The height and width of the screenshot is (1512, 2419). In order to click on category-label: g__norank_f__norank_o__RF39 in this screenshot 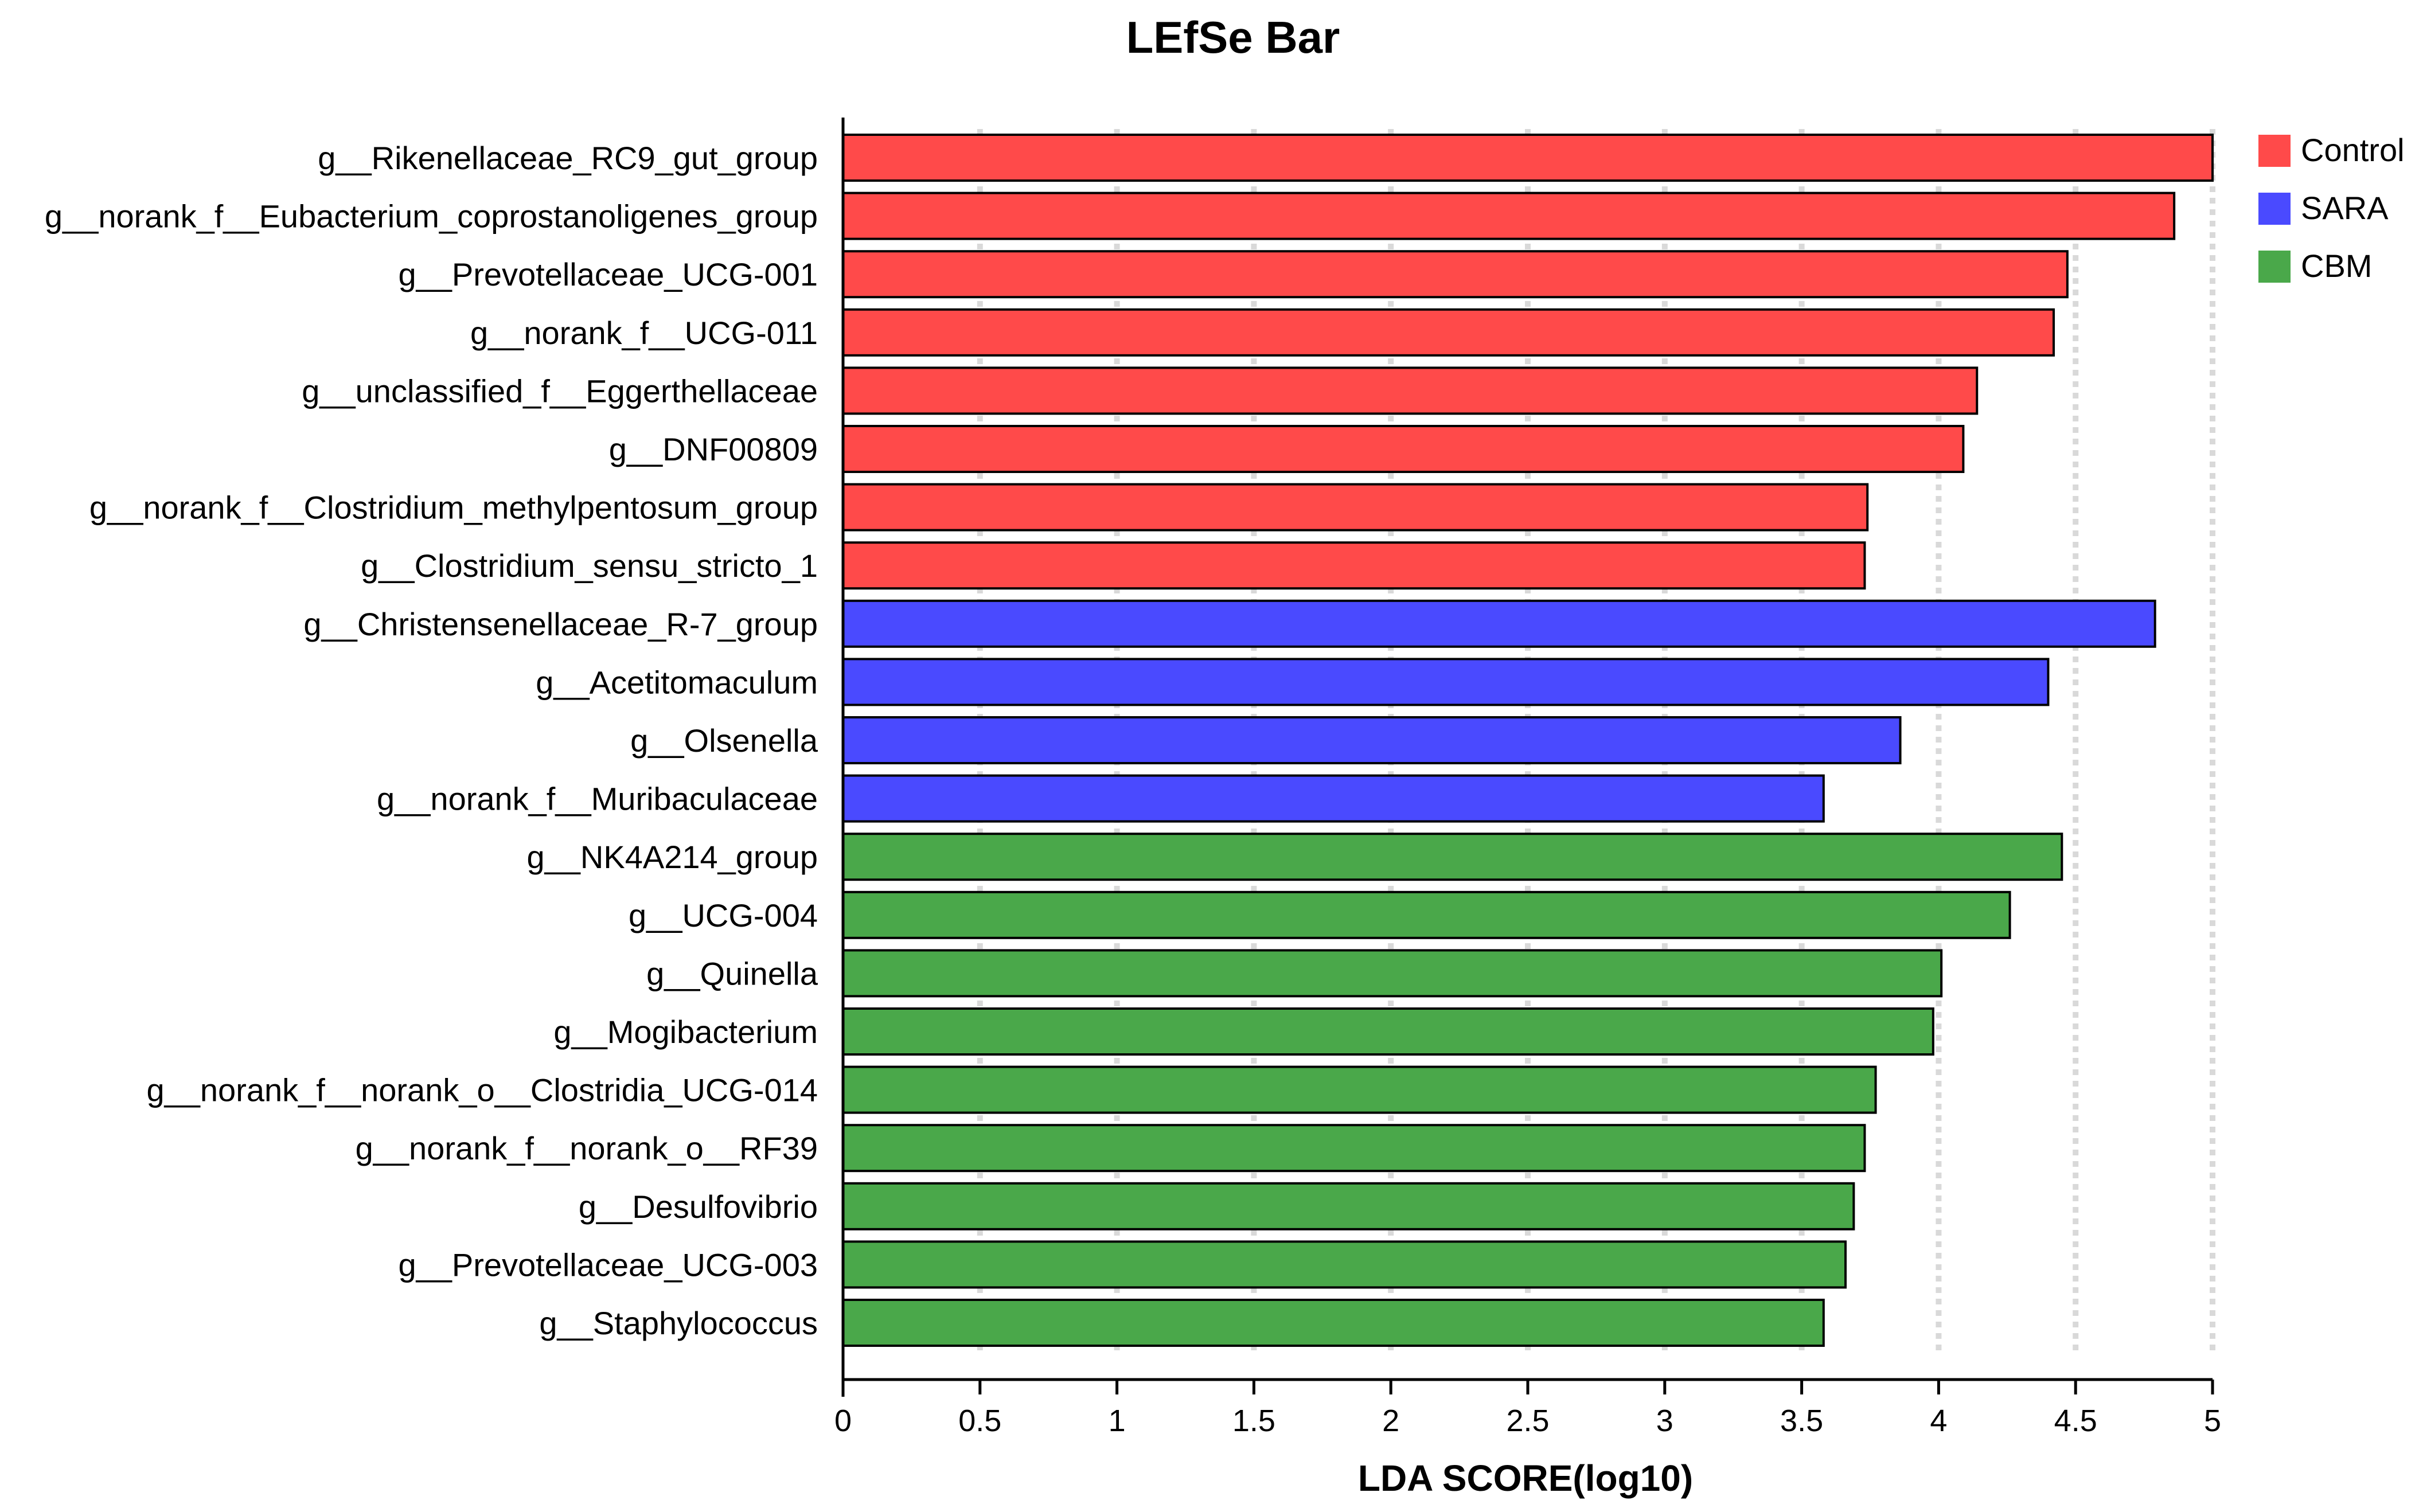, I will do `click(587, 1148)`.